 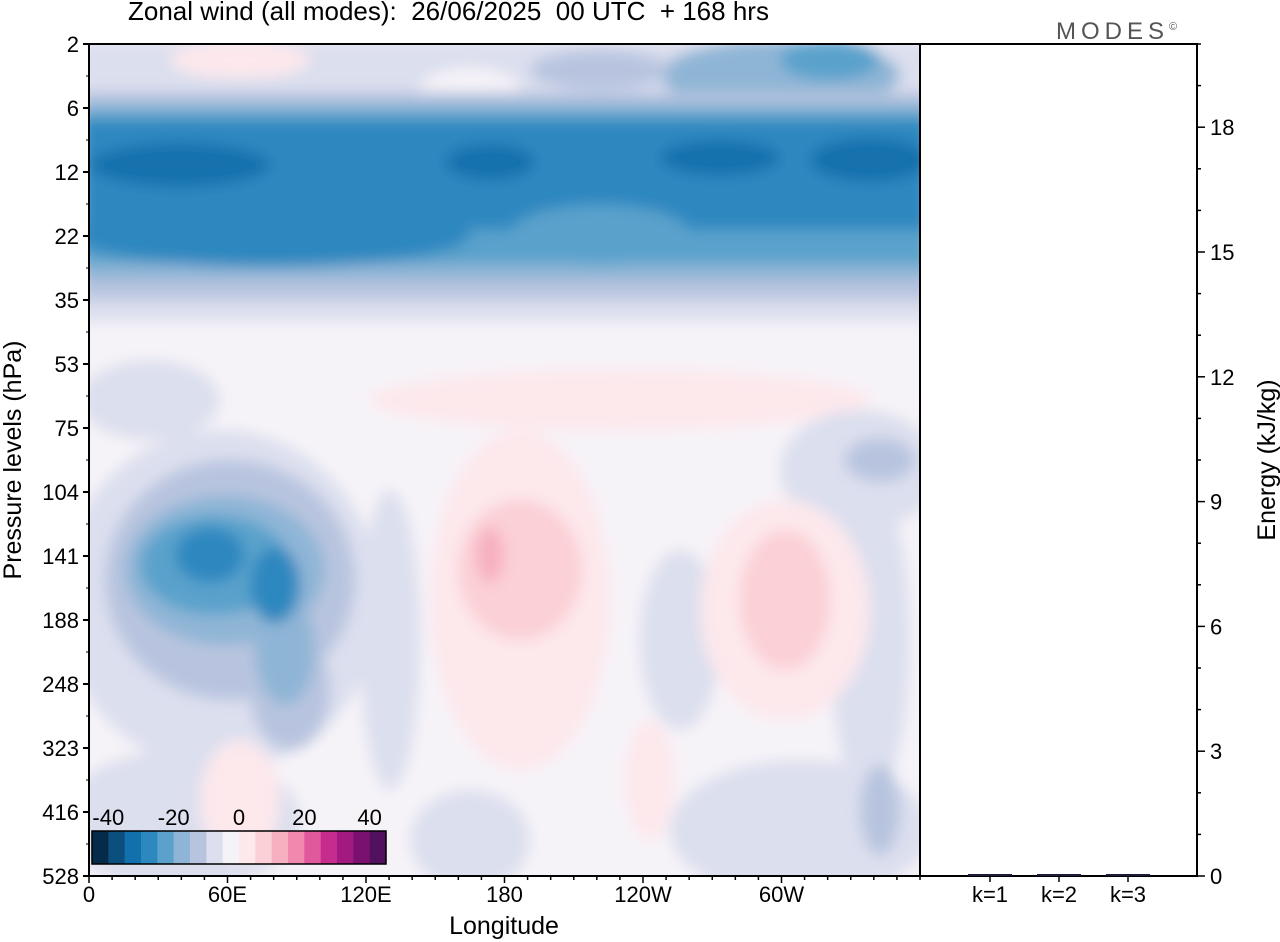 What do you see at coordinates (1216, 626) in the screenshot?
I see `energy-tick-label: 6` at bounding box center [1216, 626].